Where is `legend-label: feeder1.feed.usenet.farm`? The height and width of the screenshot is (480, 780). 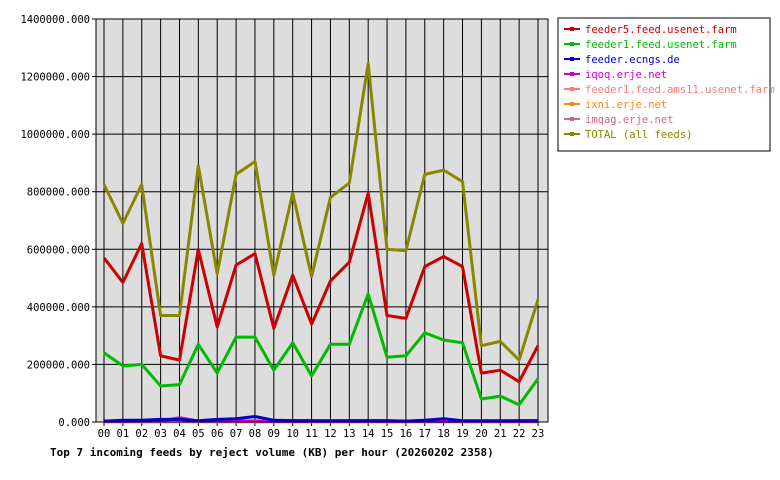
legend-label: feeder1.feed.usenet.farm is located at coordinates (661, 45).